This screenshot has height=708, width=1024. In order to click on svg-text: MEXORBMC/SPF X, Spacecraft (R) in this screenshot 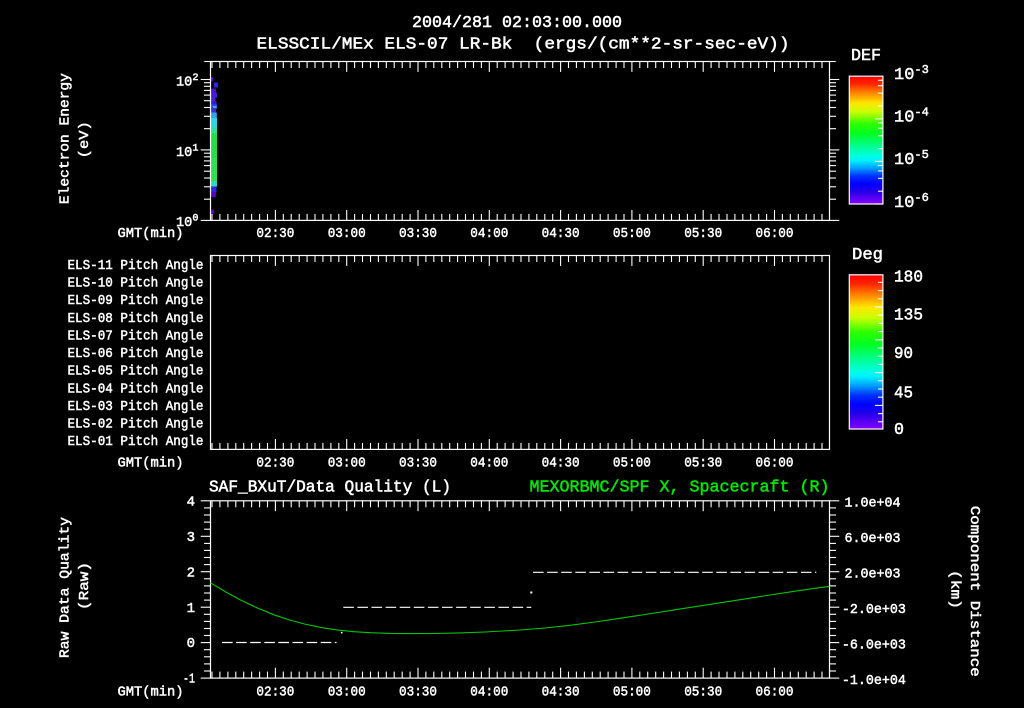, I will do `click(680, 488)`.